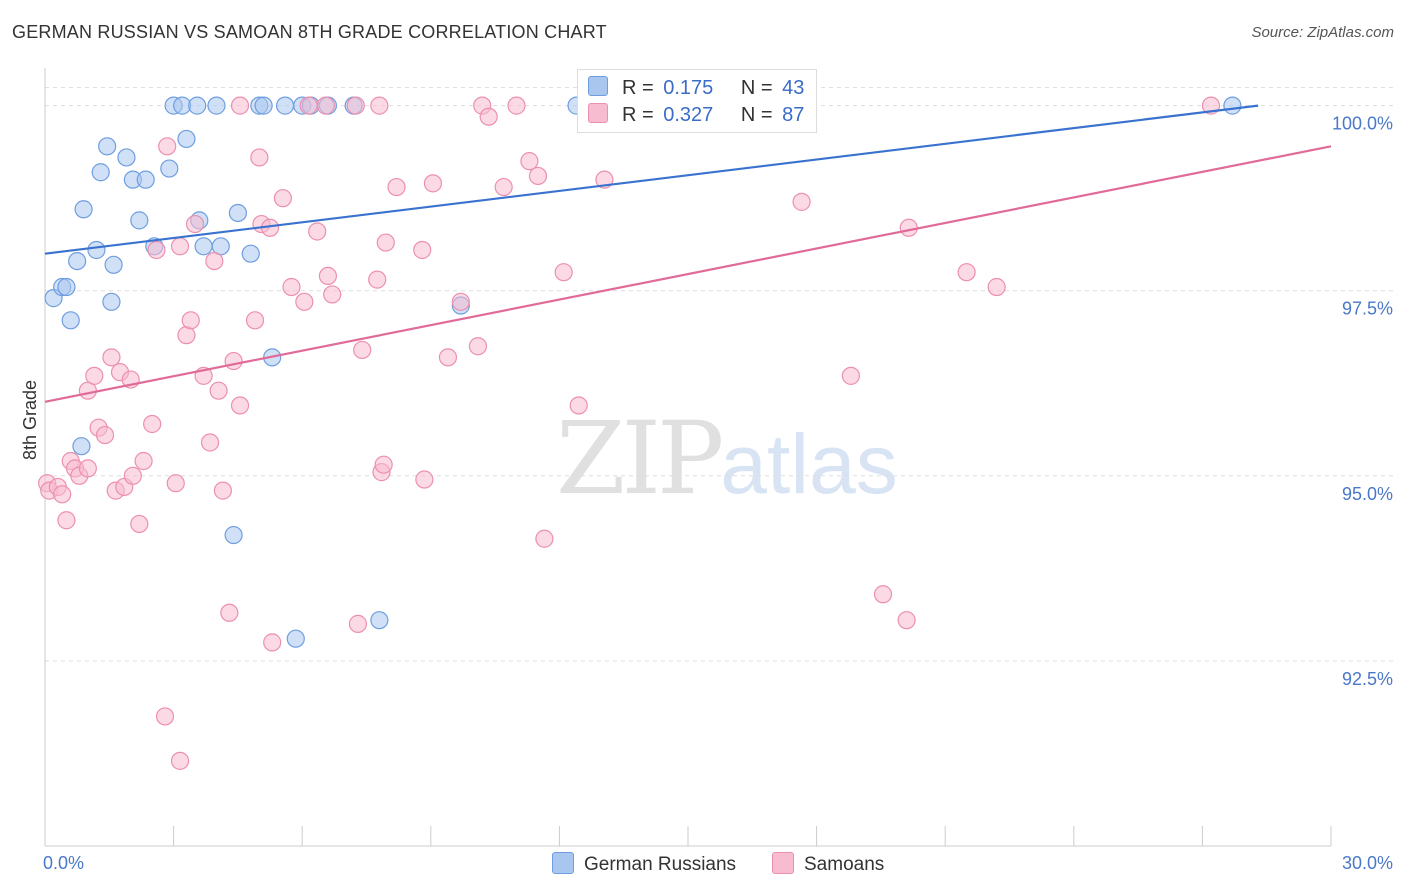  What do you see at coordinates (697, 101) in the screenshot?
I see `legend: R = 0.175 N = 43 R = 0.327 N = 87` at bounding box center [697, 101].